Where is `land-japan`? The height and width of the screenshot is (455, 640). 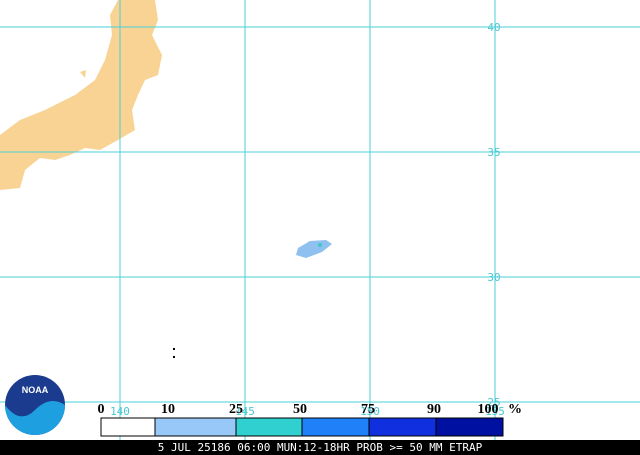 land-japan is located at coordinates (81, 95).